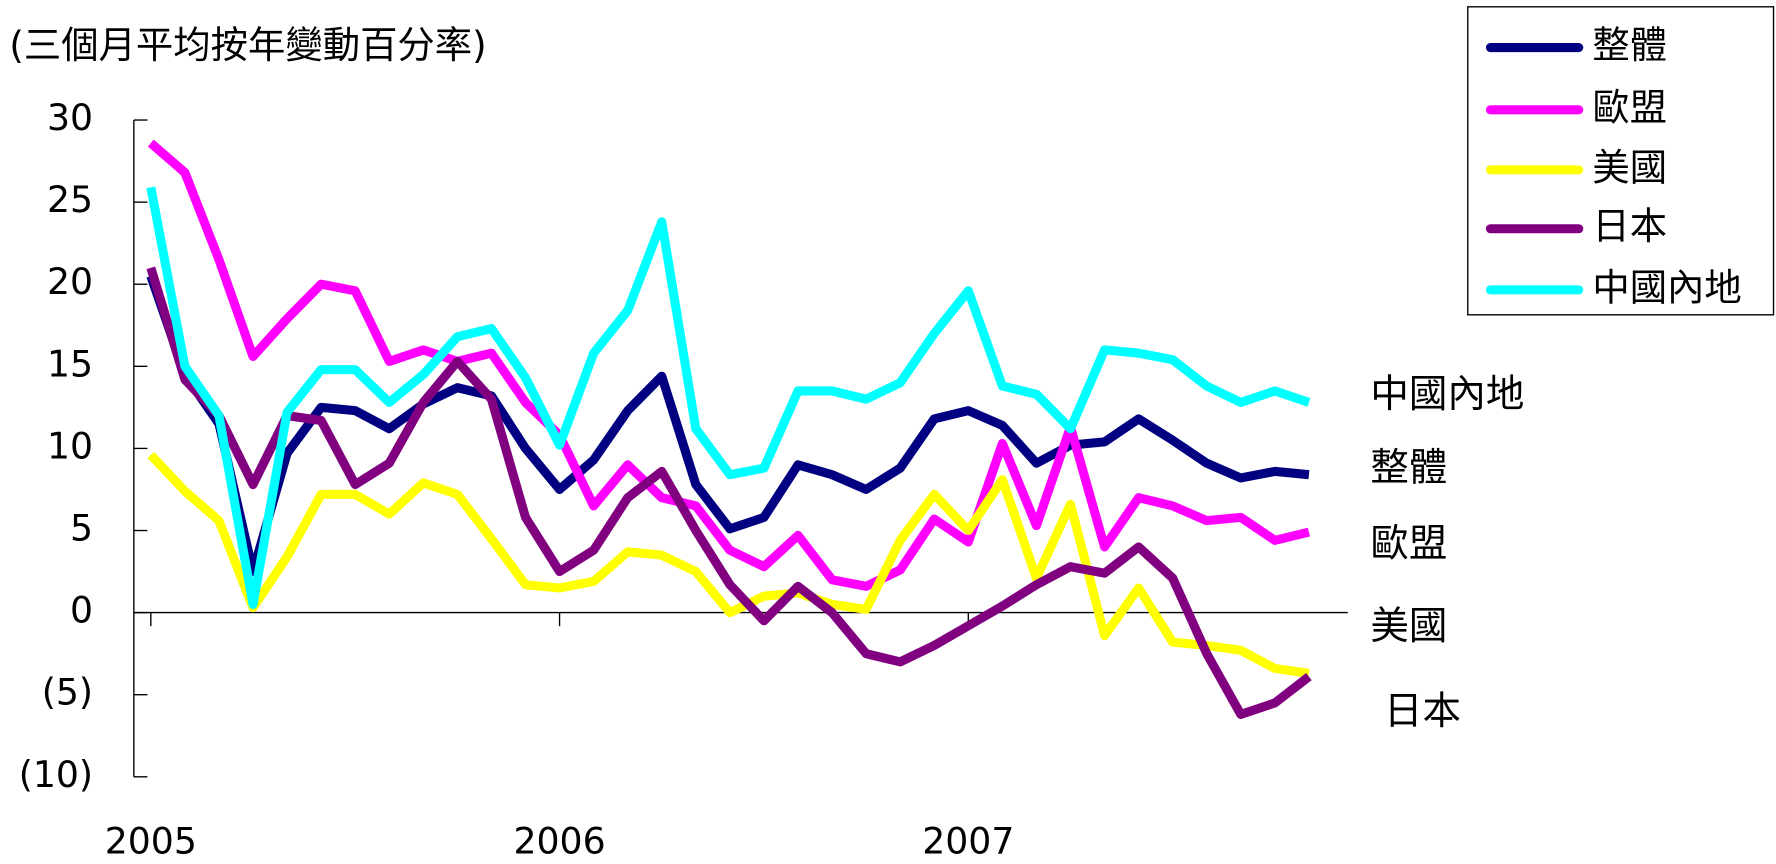  I want to click on y-tick-label: 25, so click(70, 199).